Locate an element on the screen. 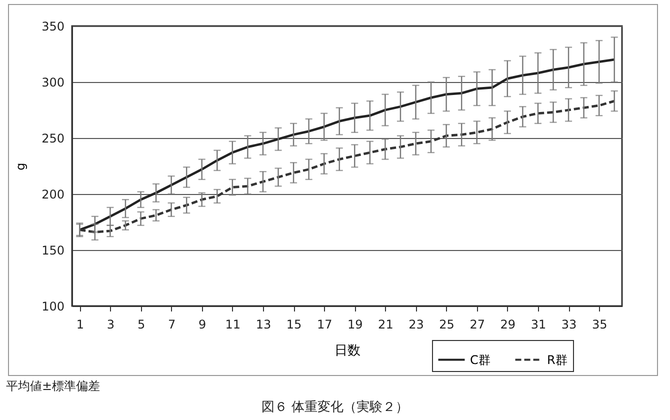  x-tick-label: 7 is located at coordinates (172, 325).